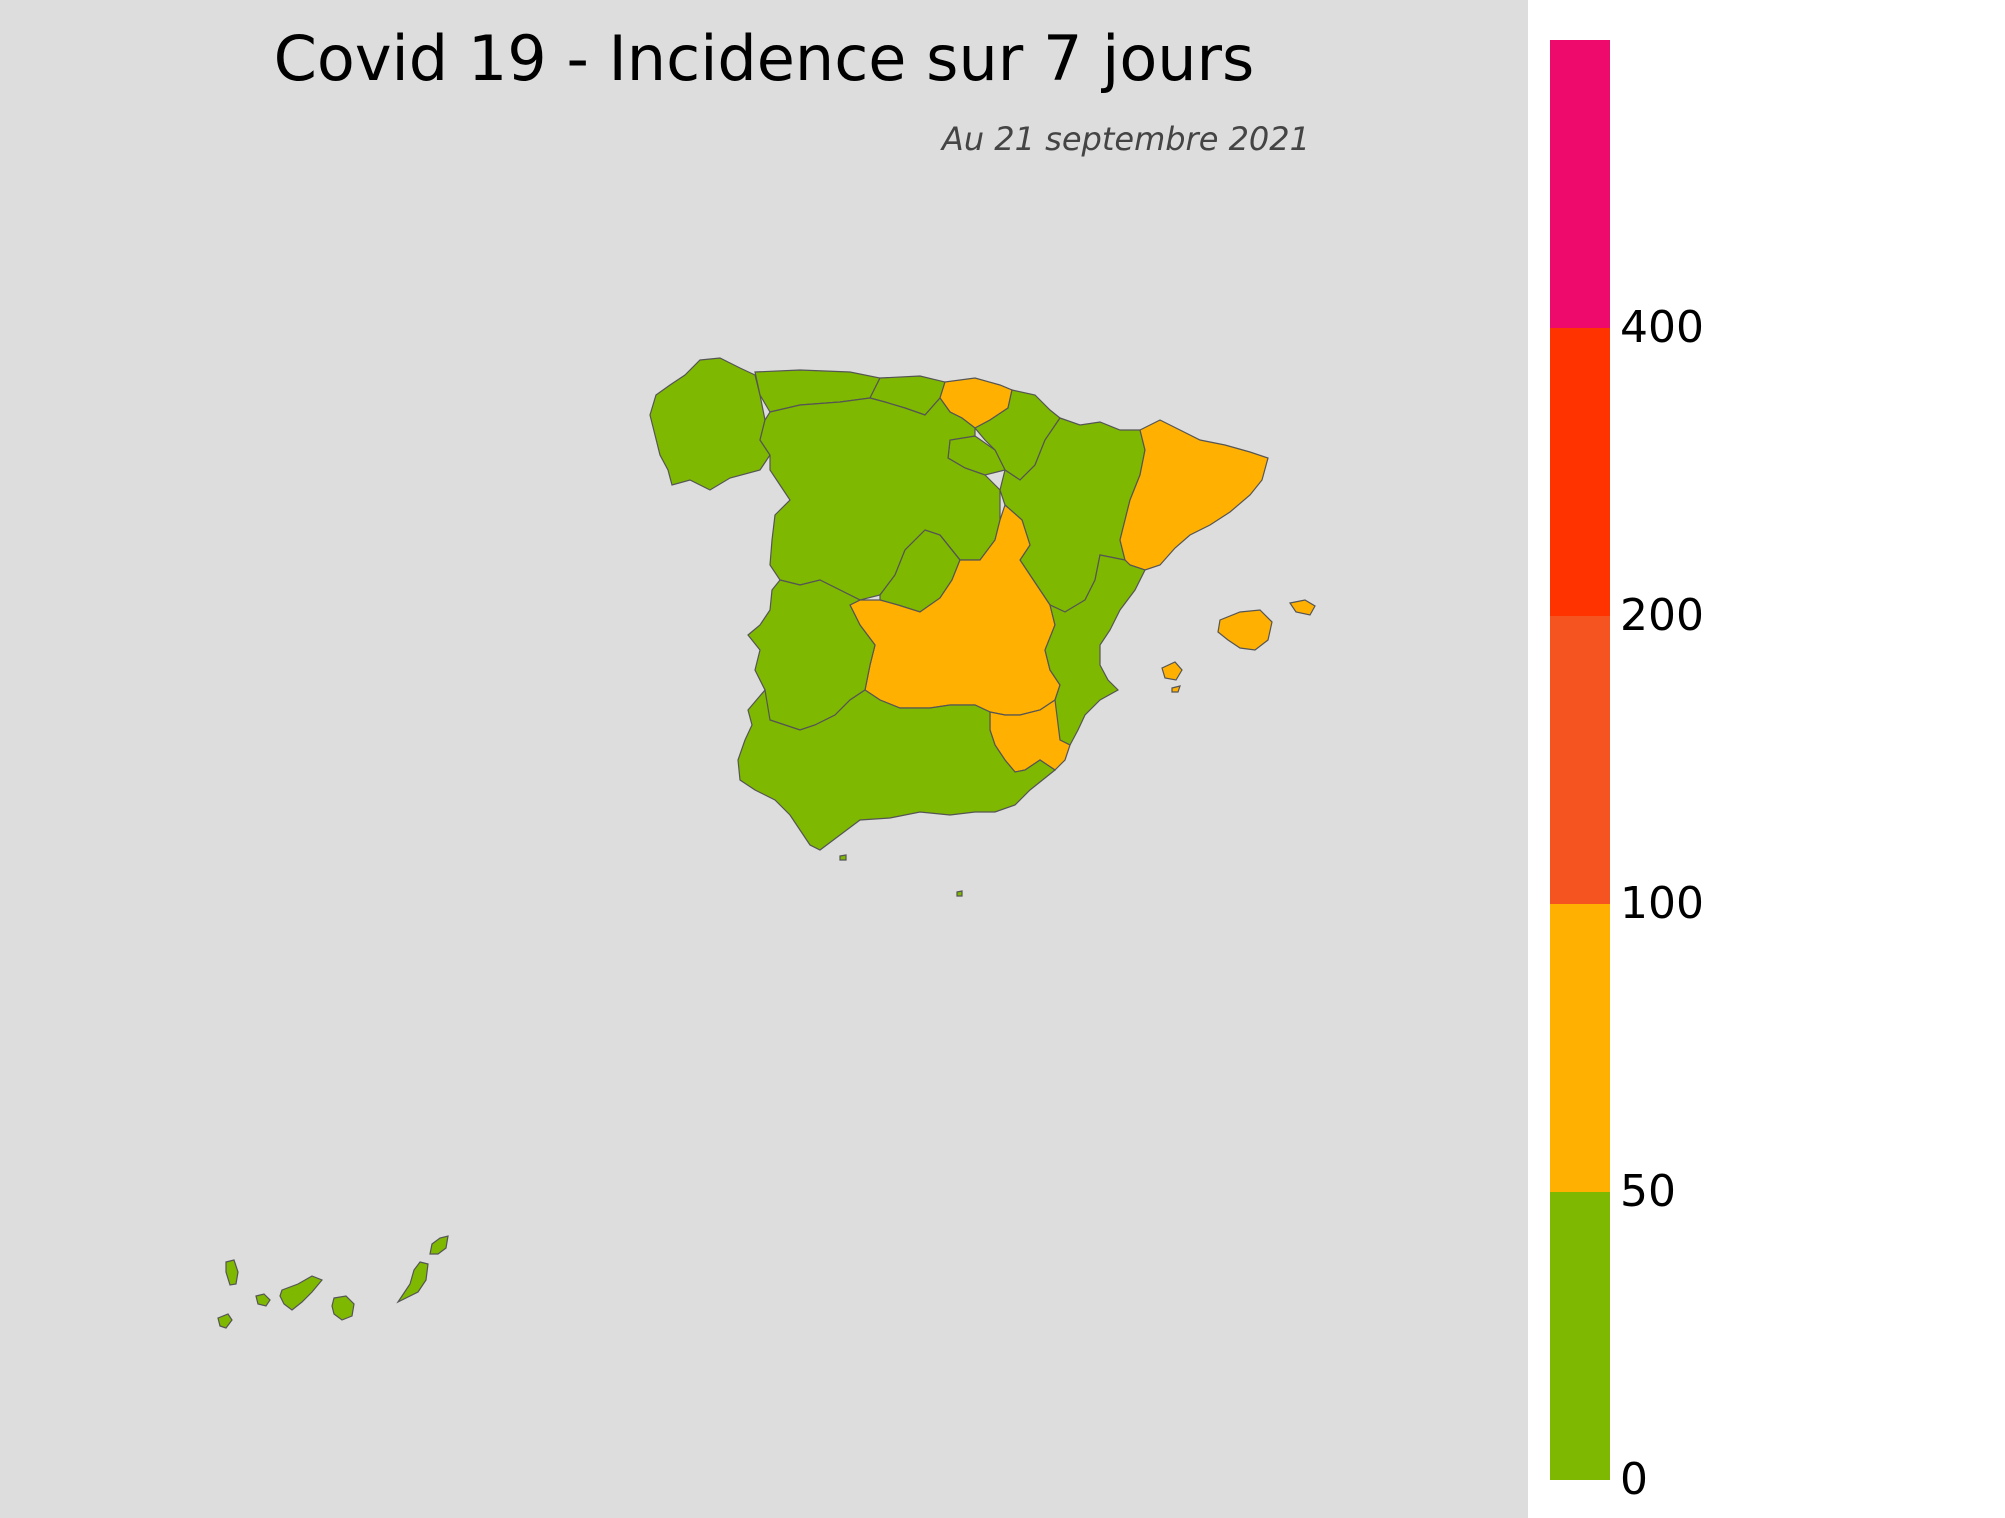  What do you see at coordinates (1648, 1191) in the screenshot?
I see `legend-tick-50: 50` at bounding box center [1648, 1191].